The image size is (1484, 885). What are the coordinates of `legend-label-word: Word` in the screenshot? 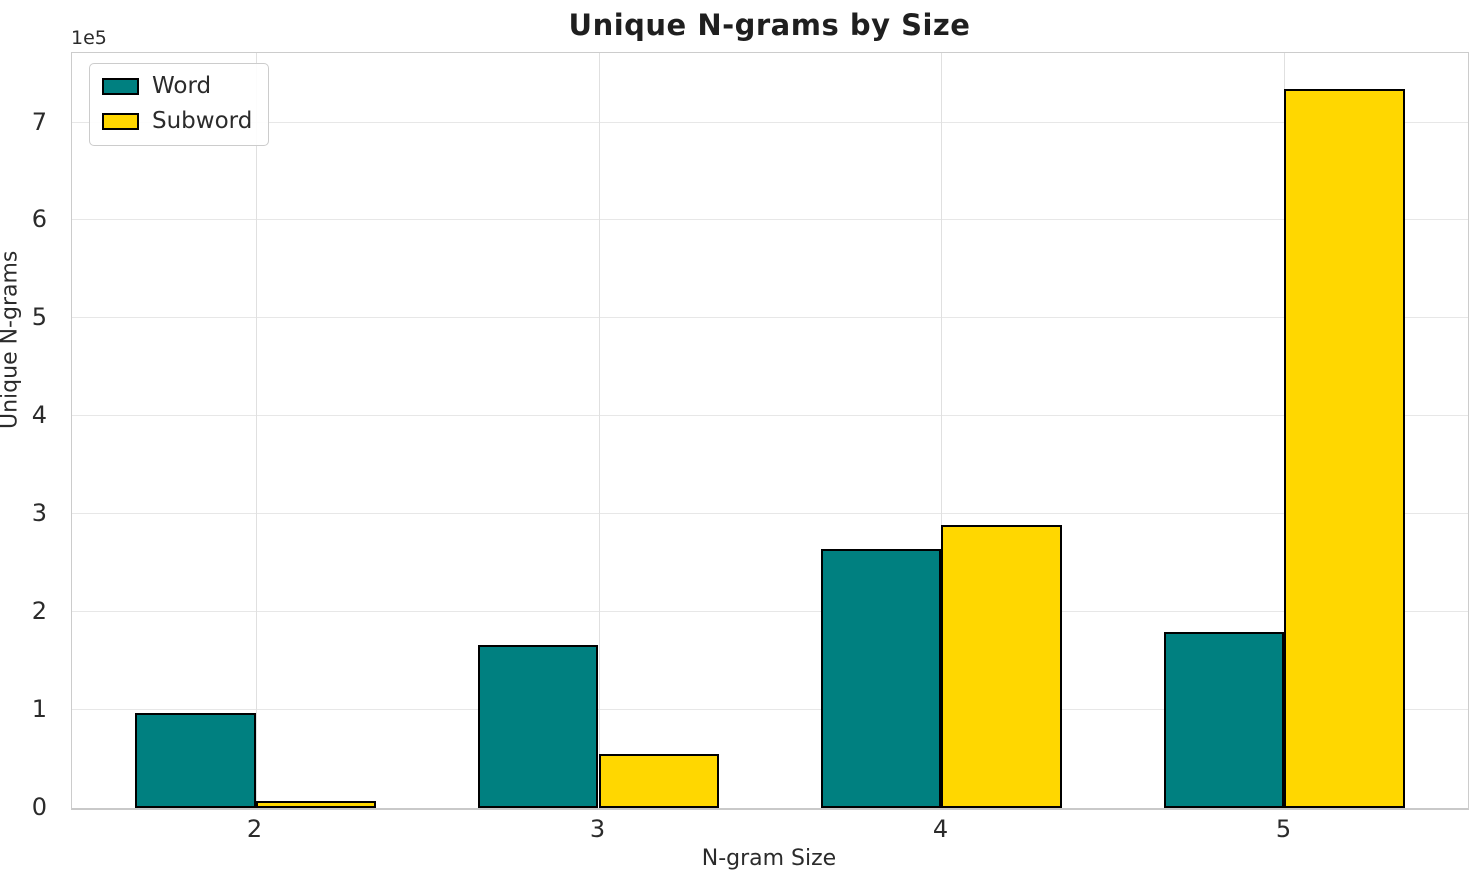 It's located at (182, 86).